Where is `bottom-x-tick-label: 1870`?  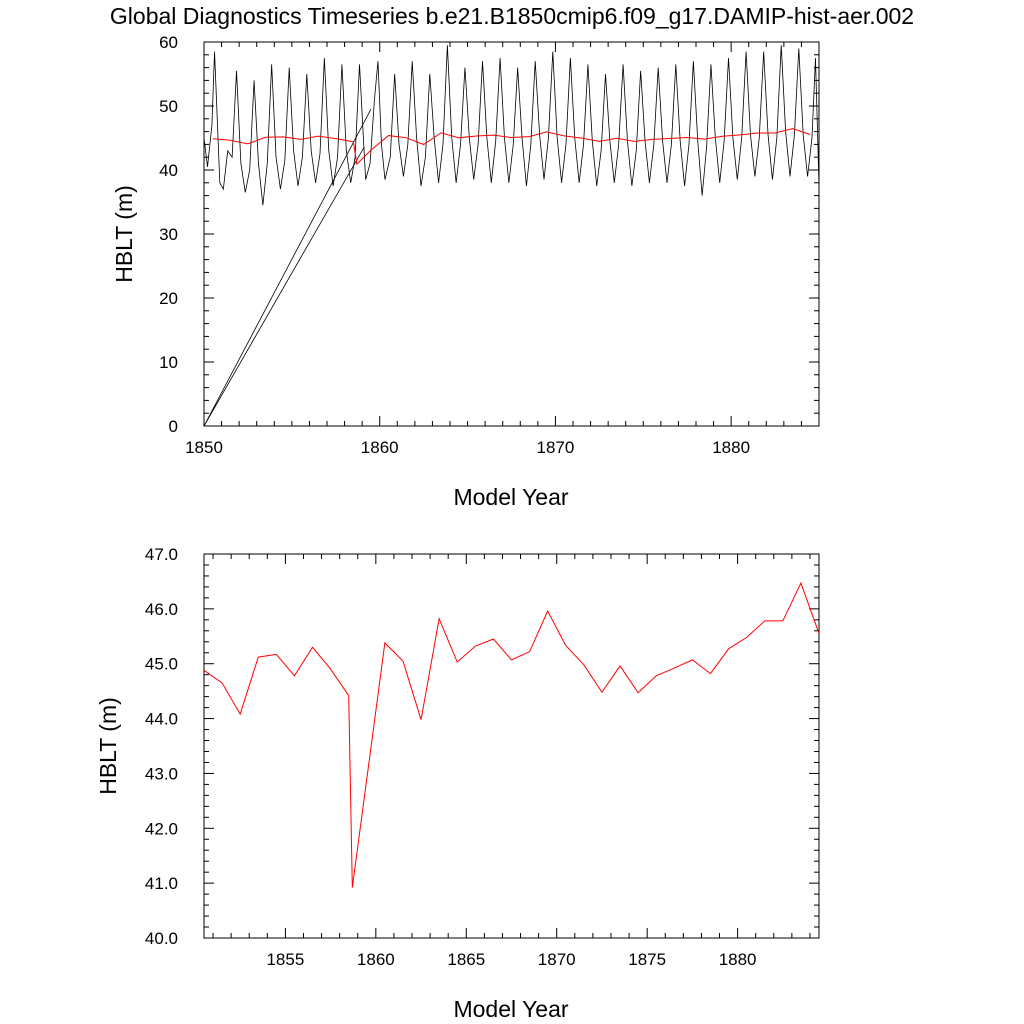
bottom-x-tick-label: 1870 is located at coordinates (557, 959).